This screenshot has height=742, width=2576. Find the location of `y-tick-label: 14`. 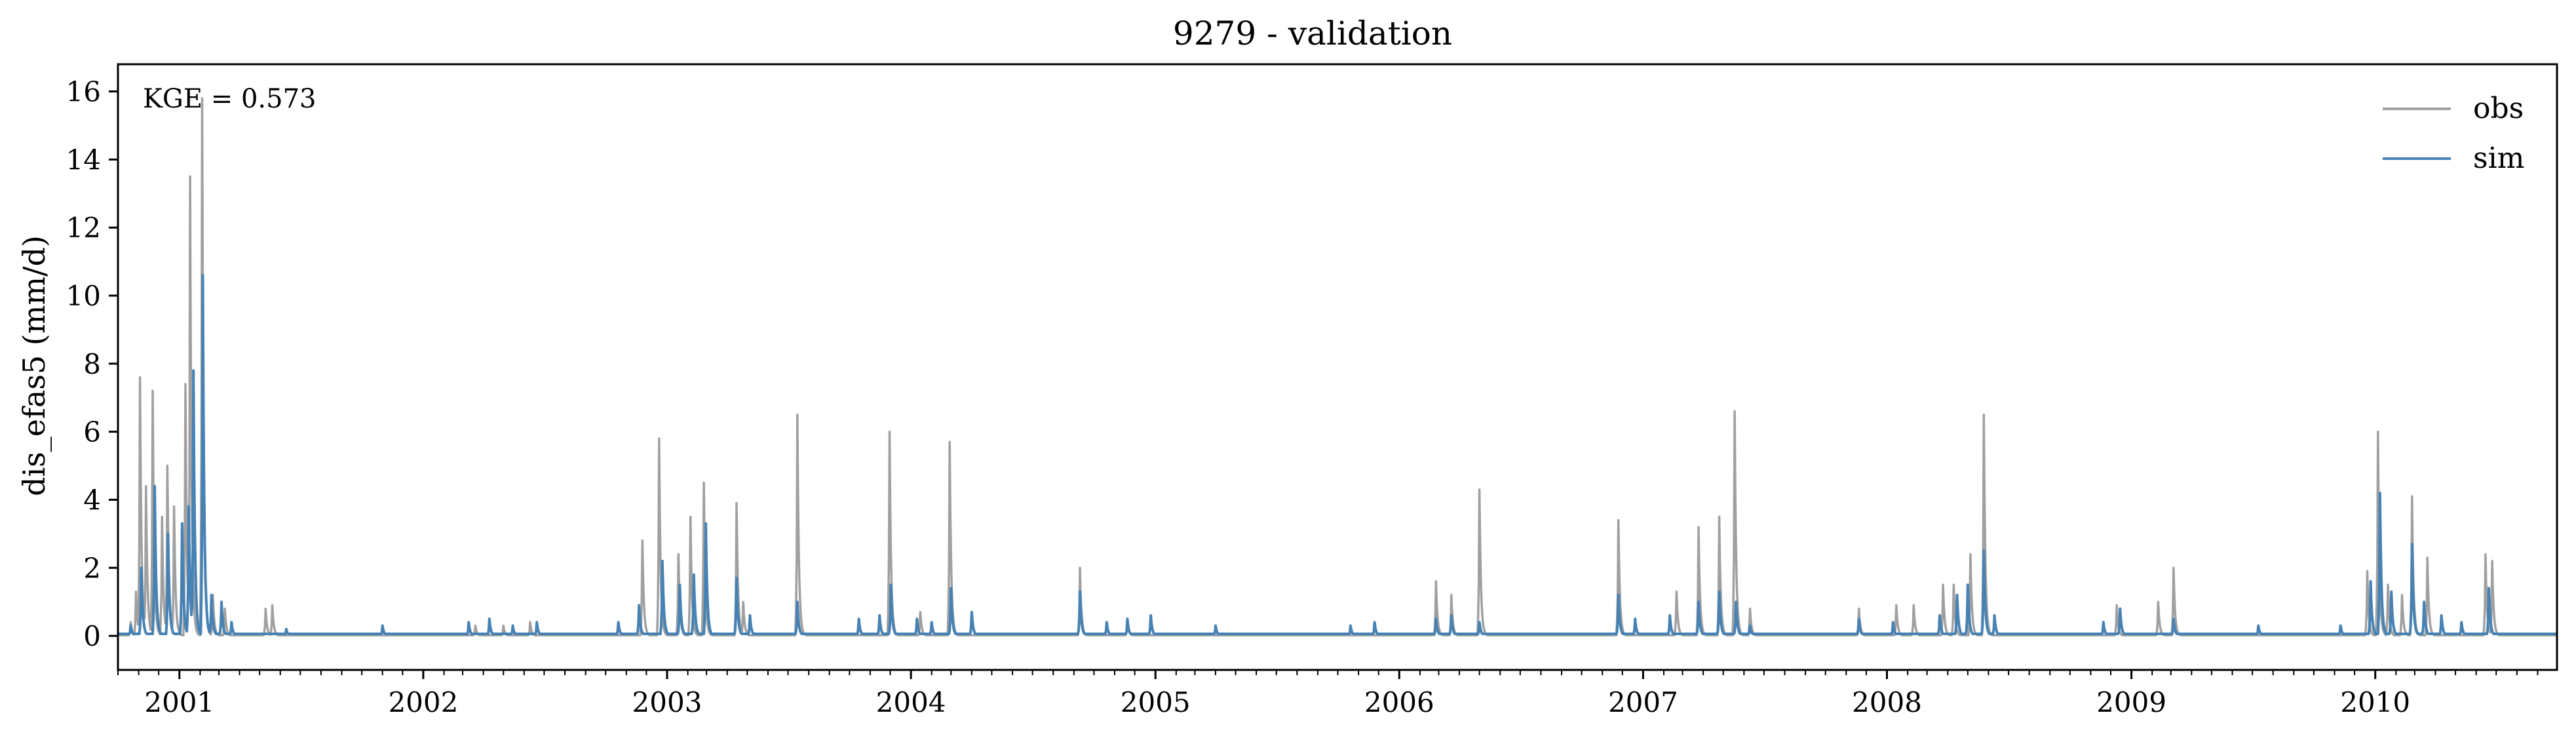

y-tick-label: 14 is located at coordinates (83, 160).